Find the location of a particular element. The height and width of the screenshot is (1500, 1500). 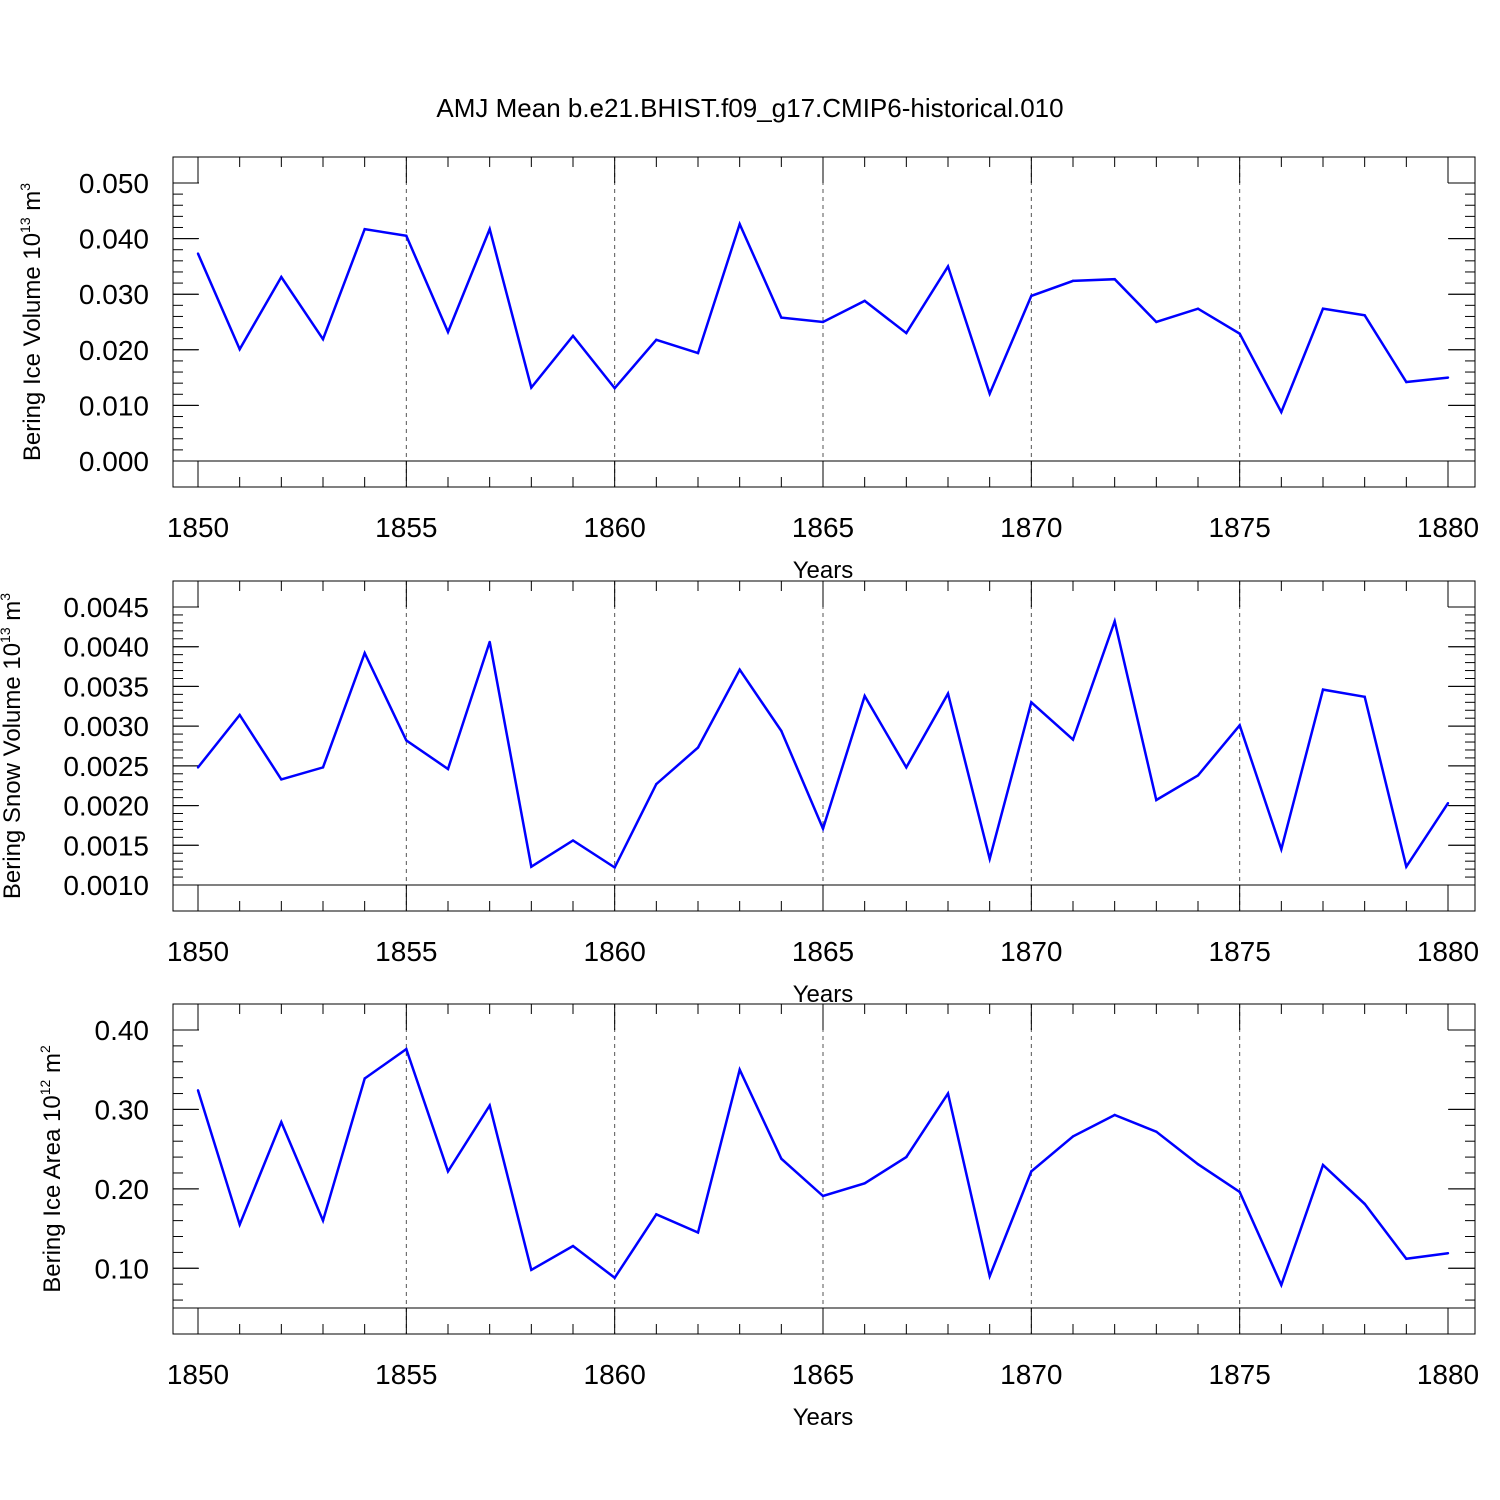

y-tick-label: 0.030 is located at coordinates (114, 294).